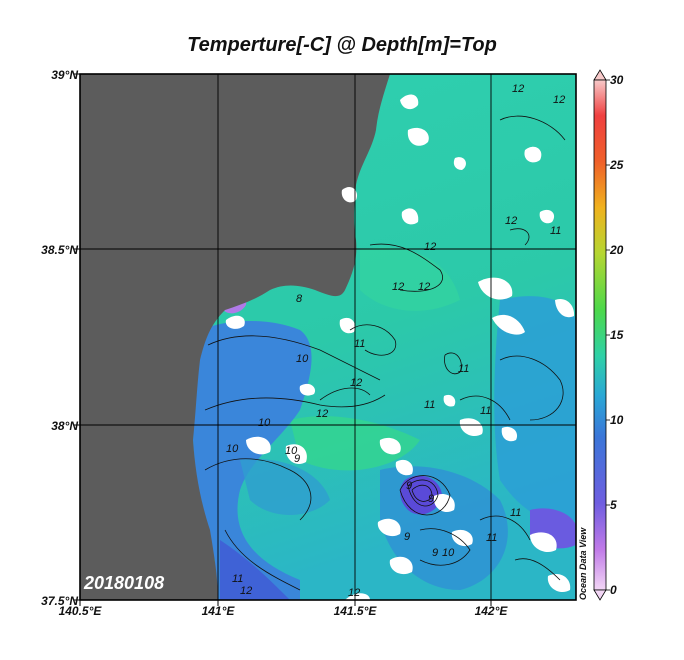  I want to click on colorbar-tick-label: 5, so click(613, 505).